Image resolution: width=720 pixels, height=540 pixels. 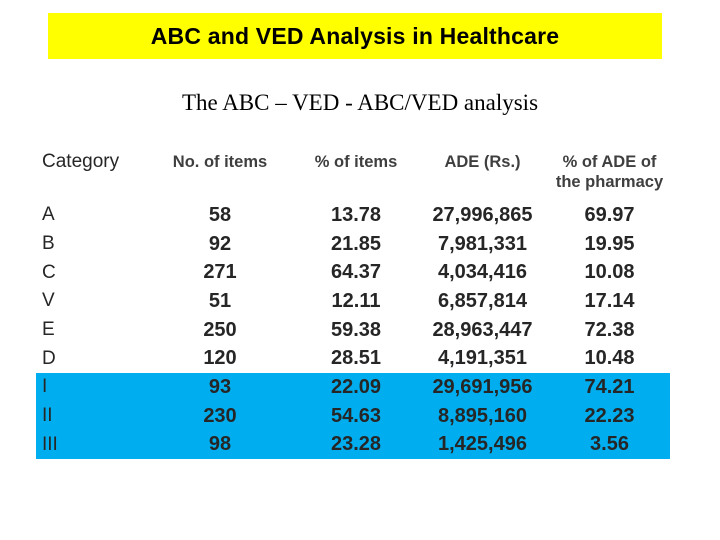 I want to click on cell-pct-of-items: 59.38, so click(x=356, y=329).